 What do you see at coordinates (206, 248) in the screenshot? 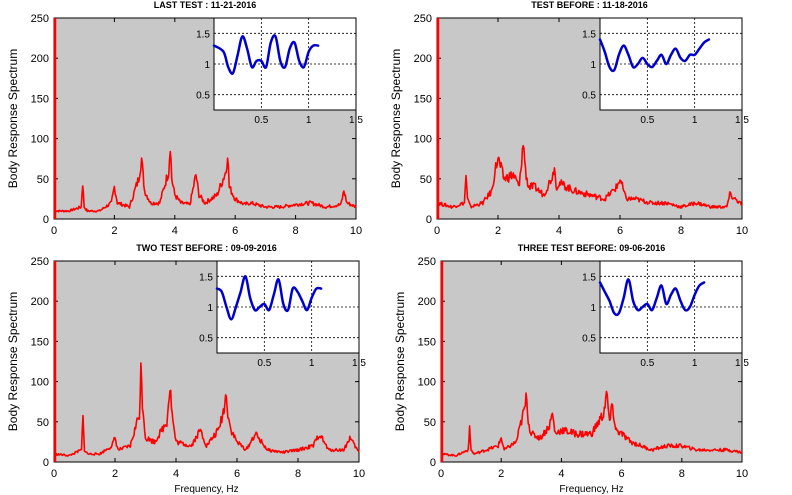
I see `chart-title: TWO TEST BEFORE : 09-09-2016` at bounding box center [206, 248].